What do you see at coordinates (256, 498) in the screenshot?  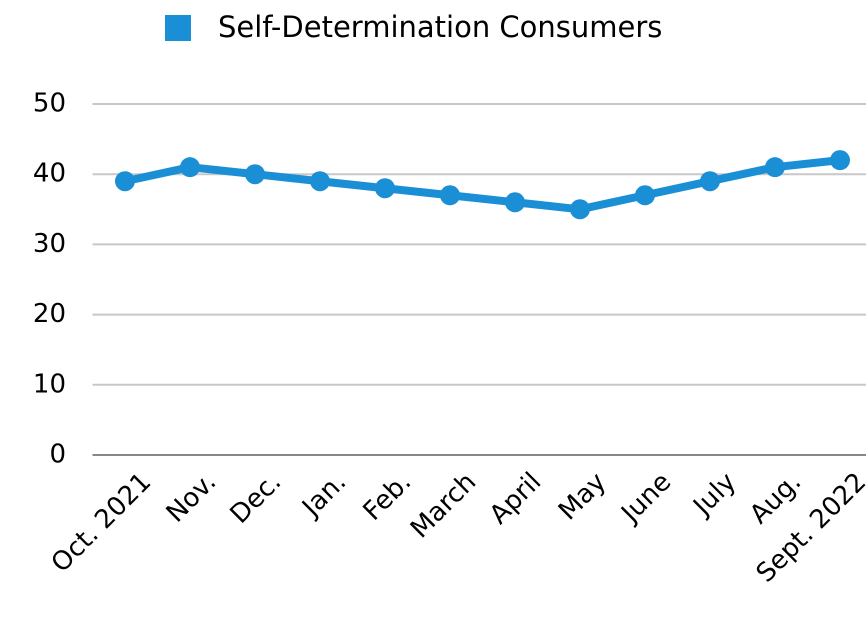 I see `x-tick-label: Dec.` at bounding box center [256, 498].